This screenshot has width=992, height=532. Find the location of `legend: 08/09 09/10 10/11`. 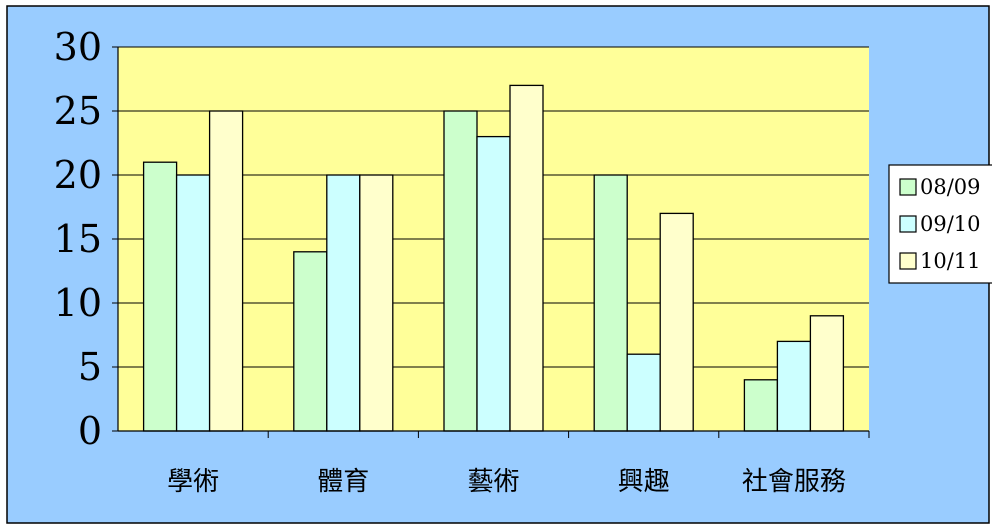

legend: 08/09 09/10 10/11 is located at coordinates (940, 224).